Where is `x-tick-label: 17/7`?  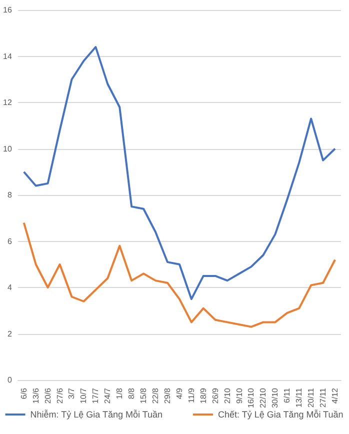
x-tick-label: 17/7 is located at coordinates (95, 395).